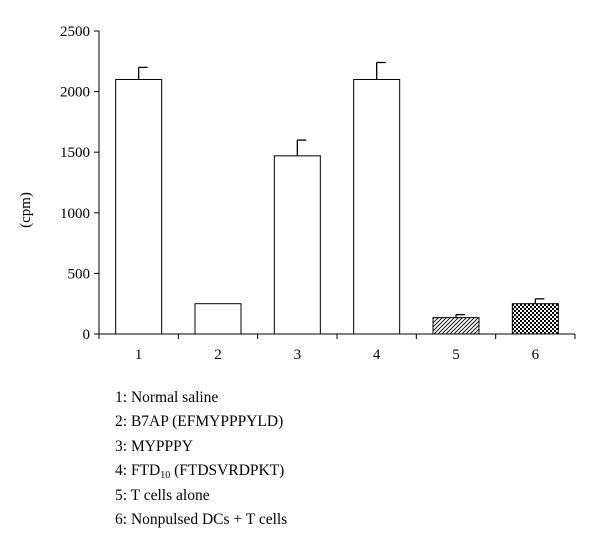  What do you see at coordinates (218, 355) in the screenshot?
I see `x-tick-label-2: 2` at bounding box center [218, 355].